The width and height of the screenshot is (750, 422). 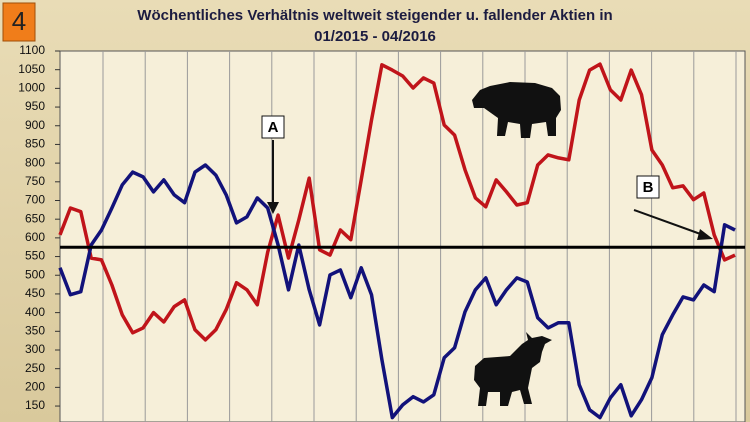 What do you see at coordinates (35, 405) in the screenshot?
I see `y-tick-label: 150` at bounding box center [35, 405].